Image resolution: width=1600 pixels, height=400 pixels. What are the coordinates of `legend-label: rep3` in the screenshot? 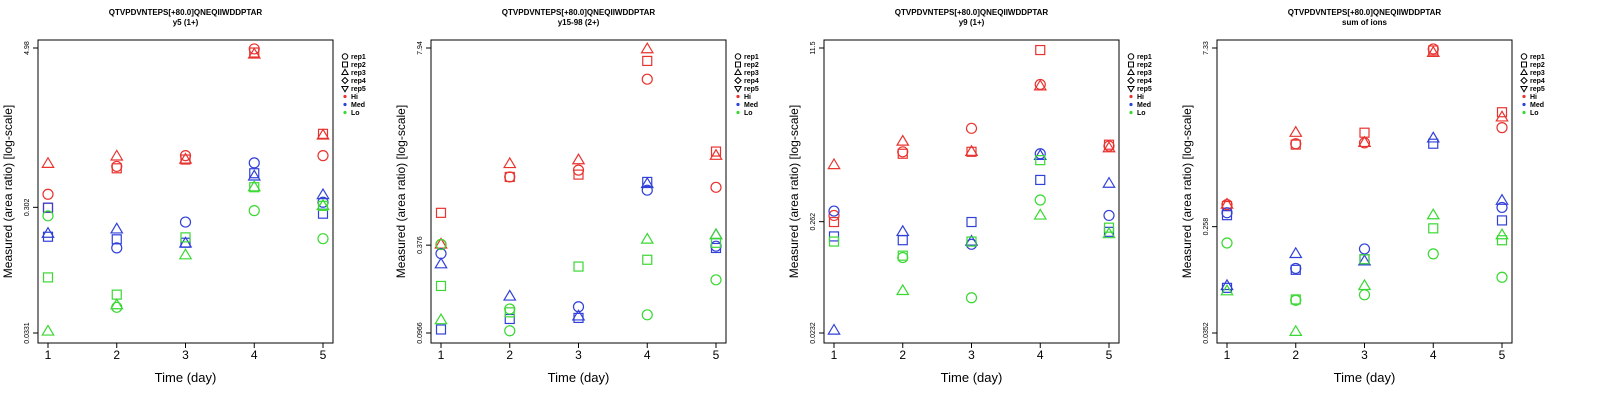 It's located at (1144, 73).